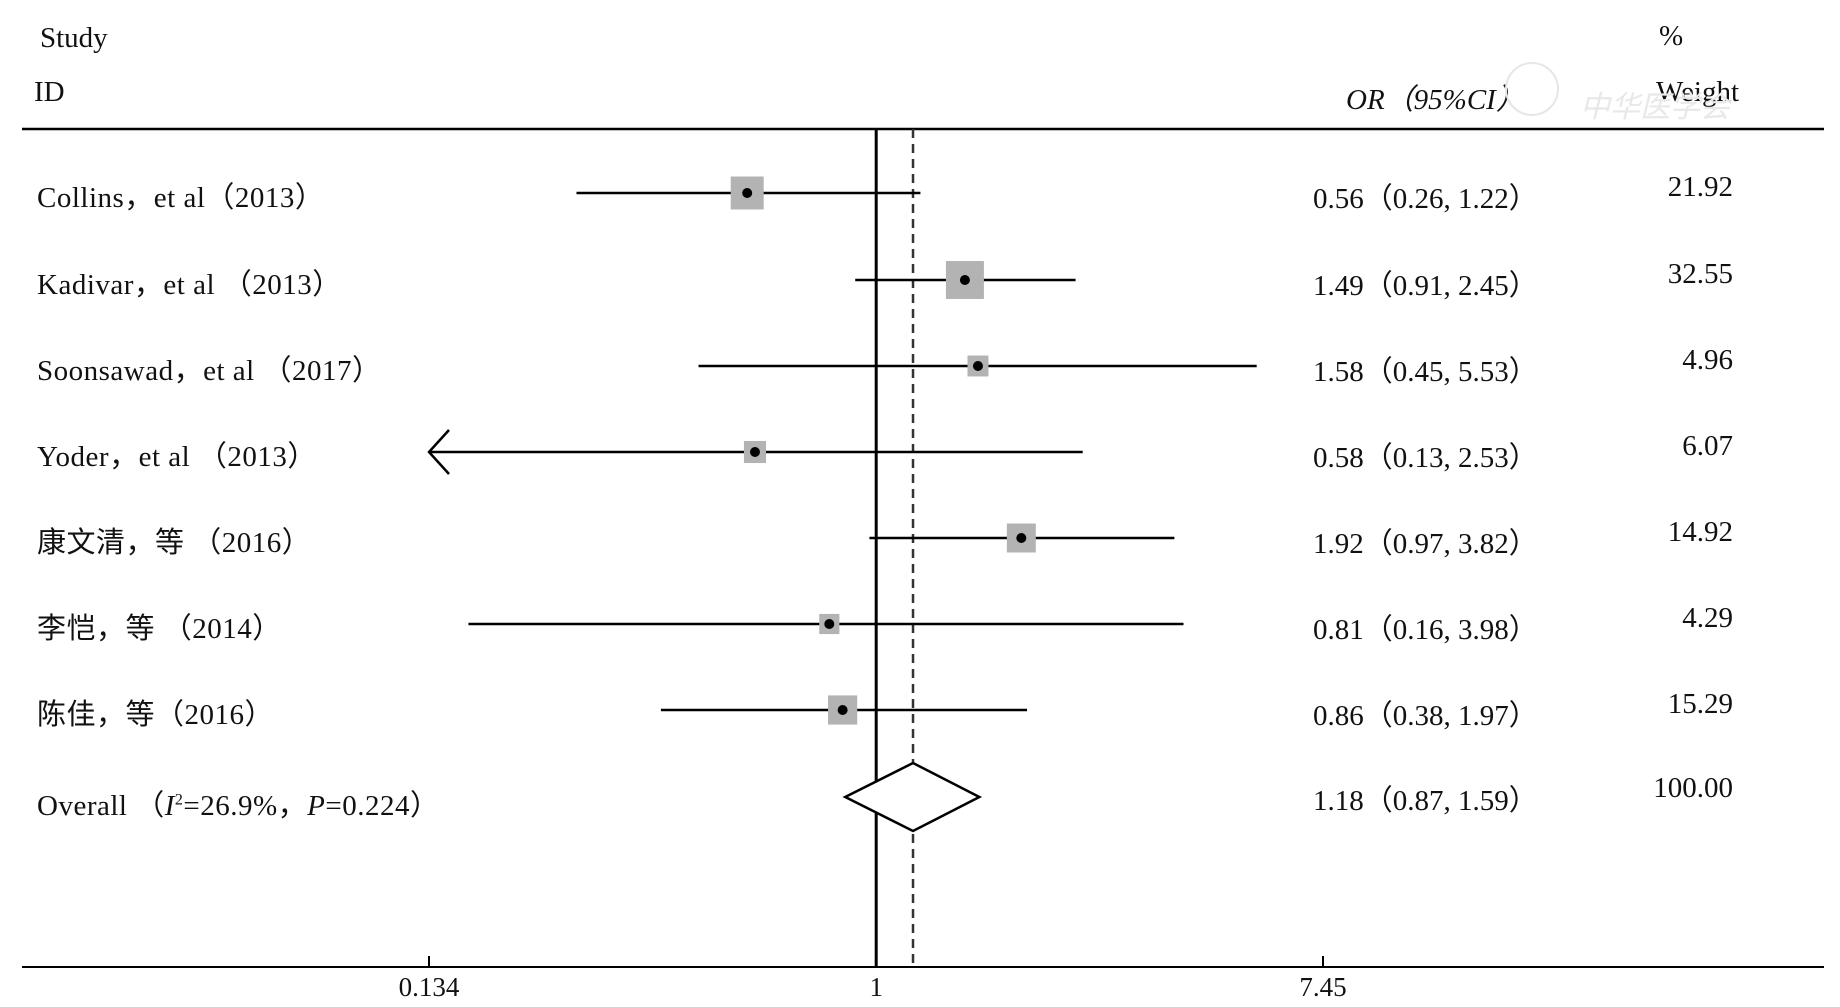 This screenshot has width=1840, height=1007. Describe the element at coordinates (1700, 704) in the screenshot. I see `study-weight: 15.29` at that location.